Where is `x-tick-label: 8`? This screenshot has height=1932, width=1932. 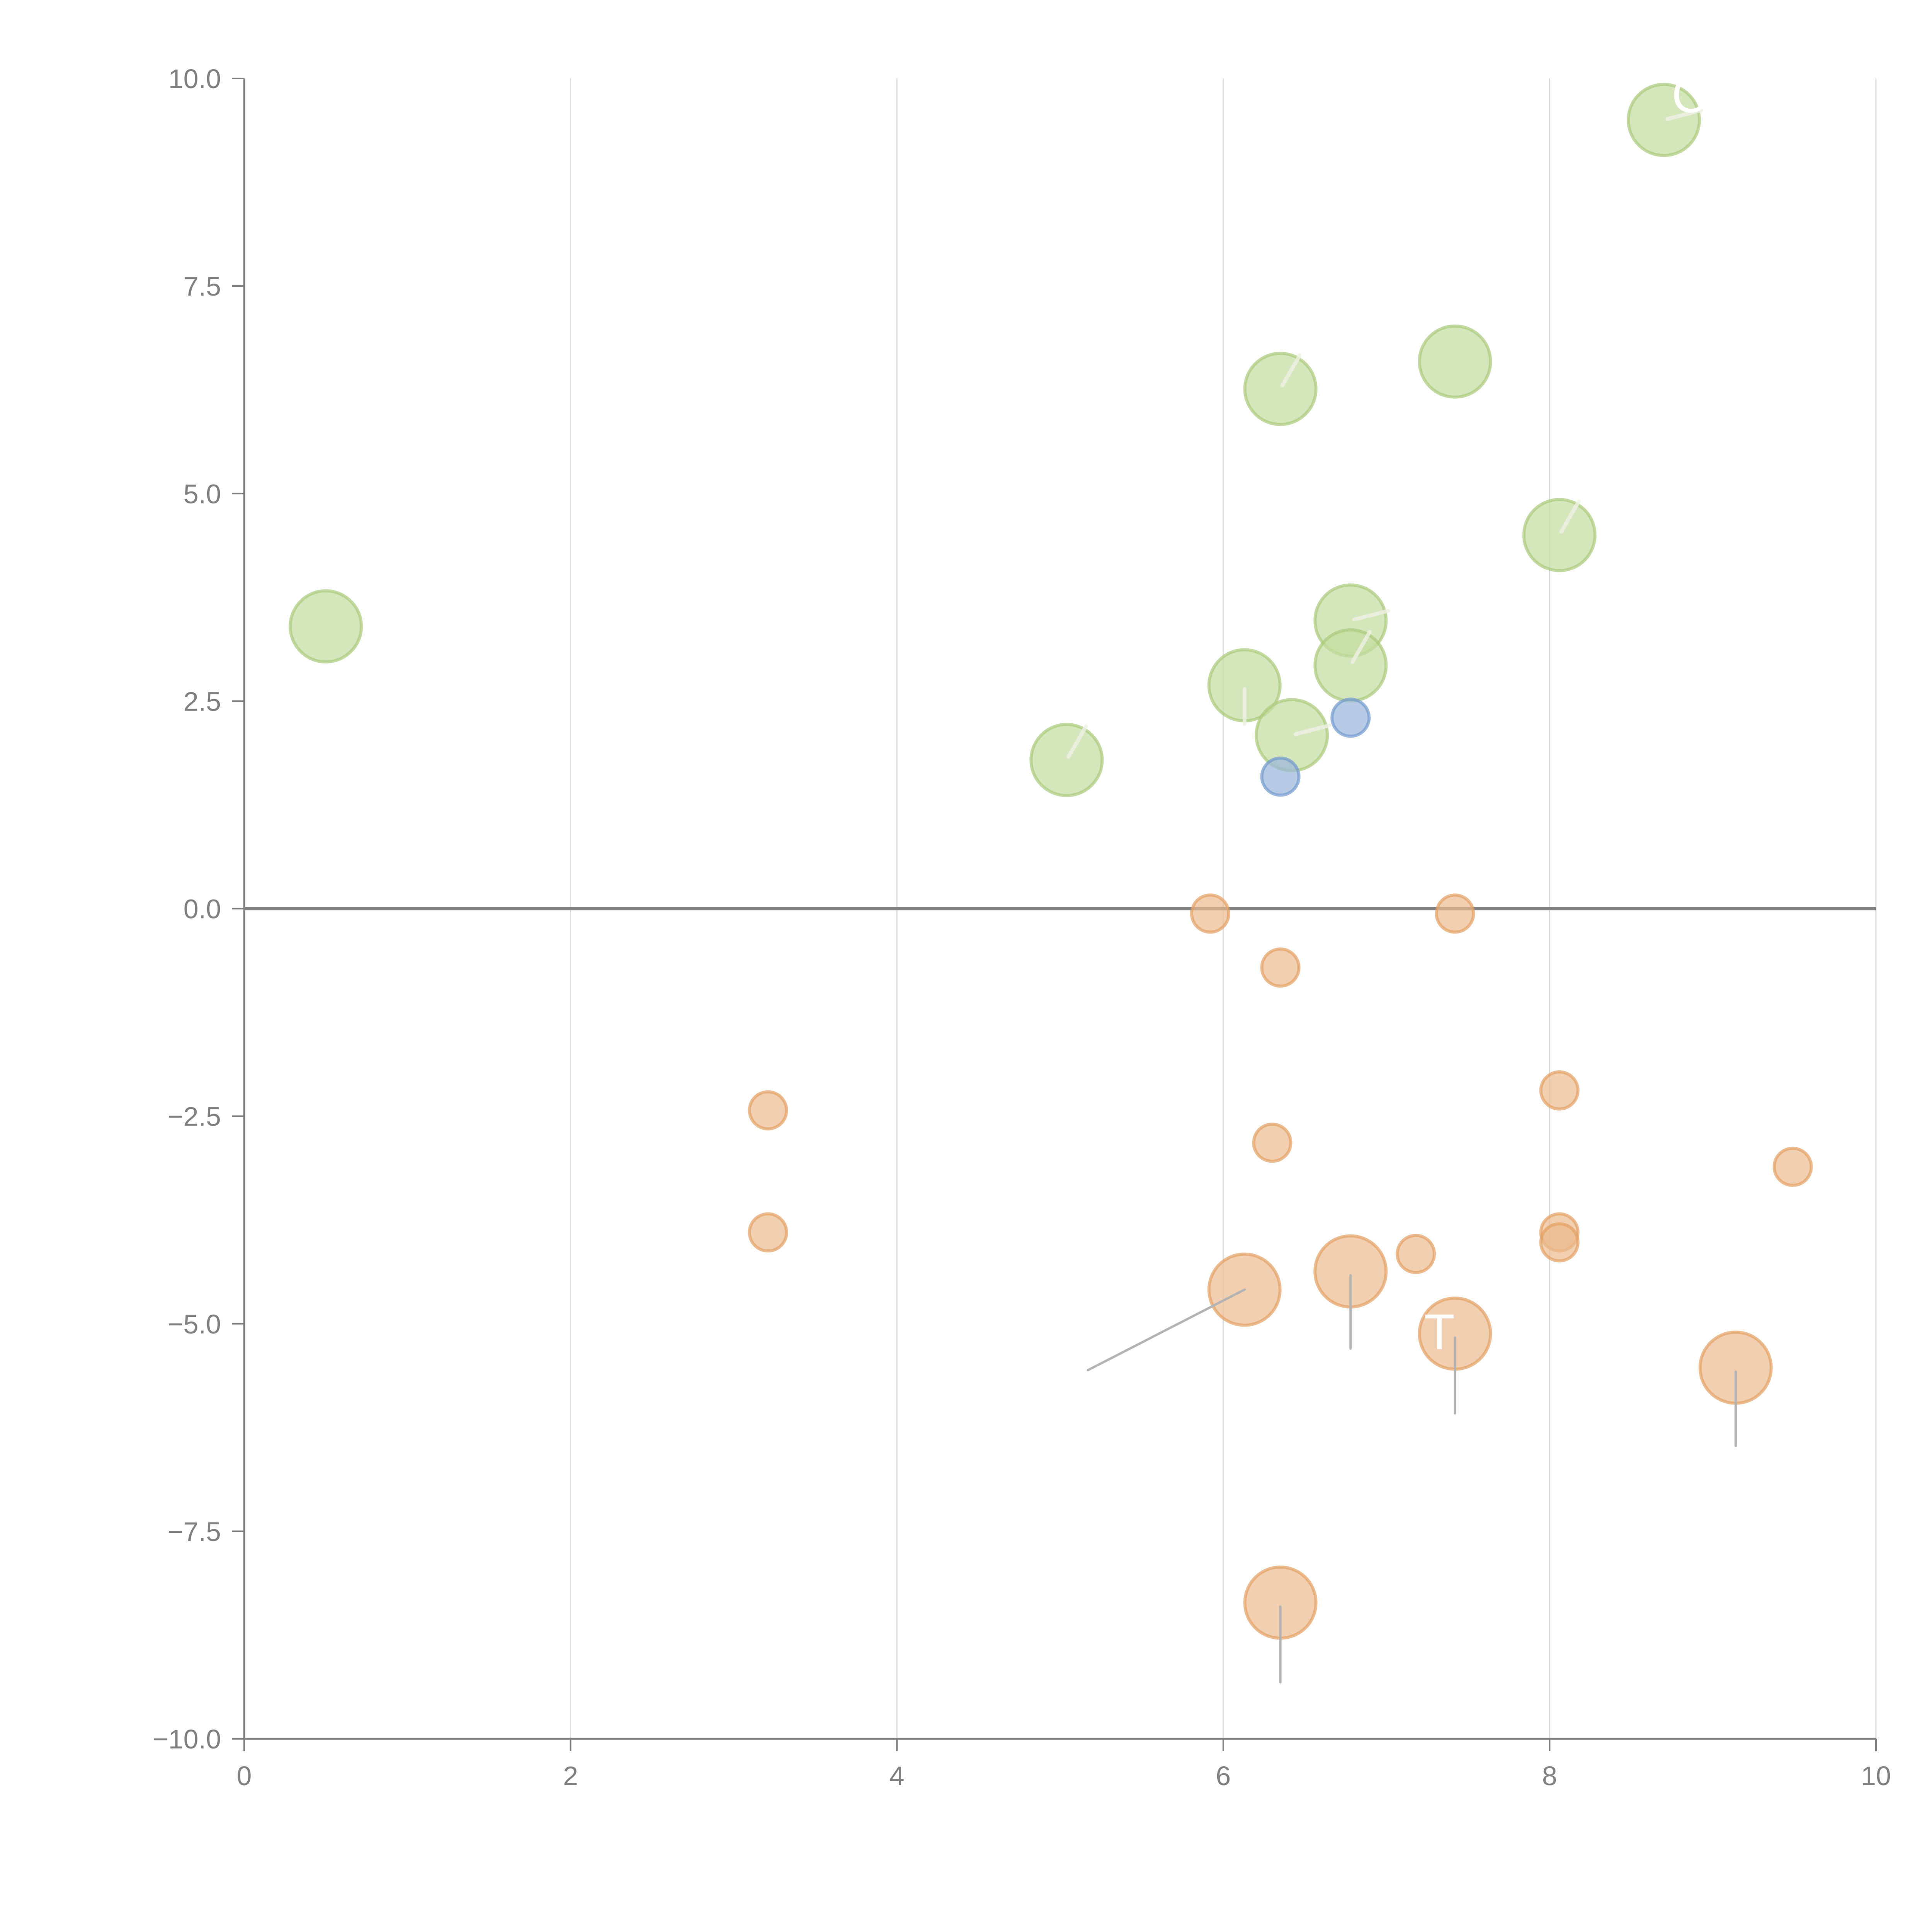 x-tick-label: 8 is located at coordinates (1549, 1776).